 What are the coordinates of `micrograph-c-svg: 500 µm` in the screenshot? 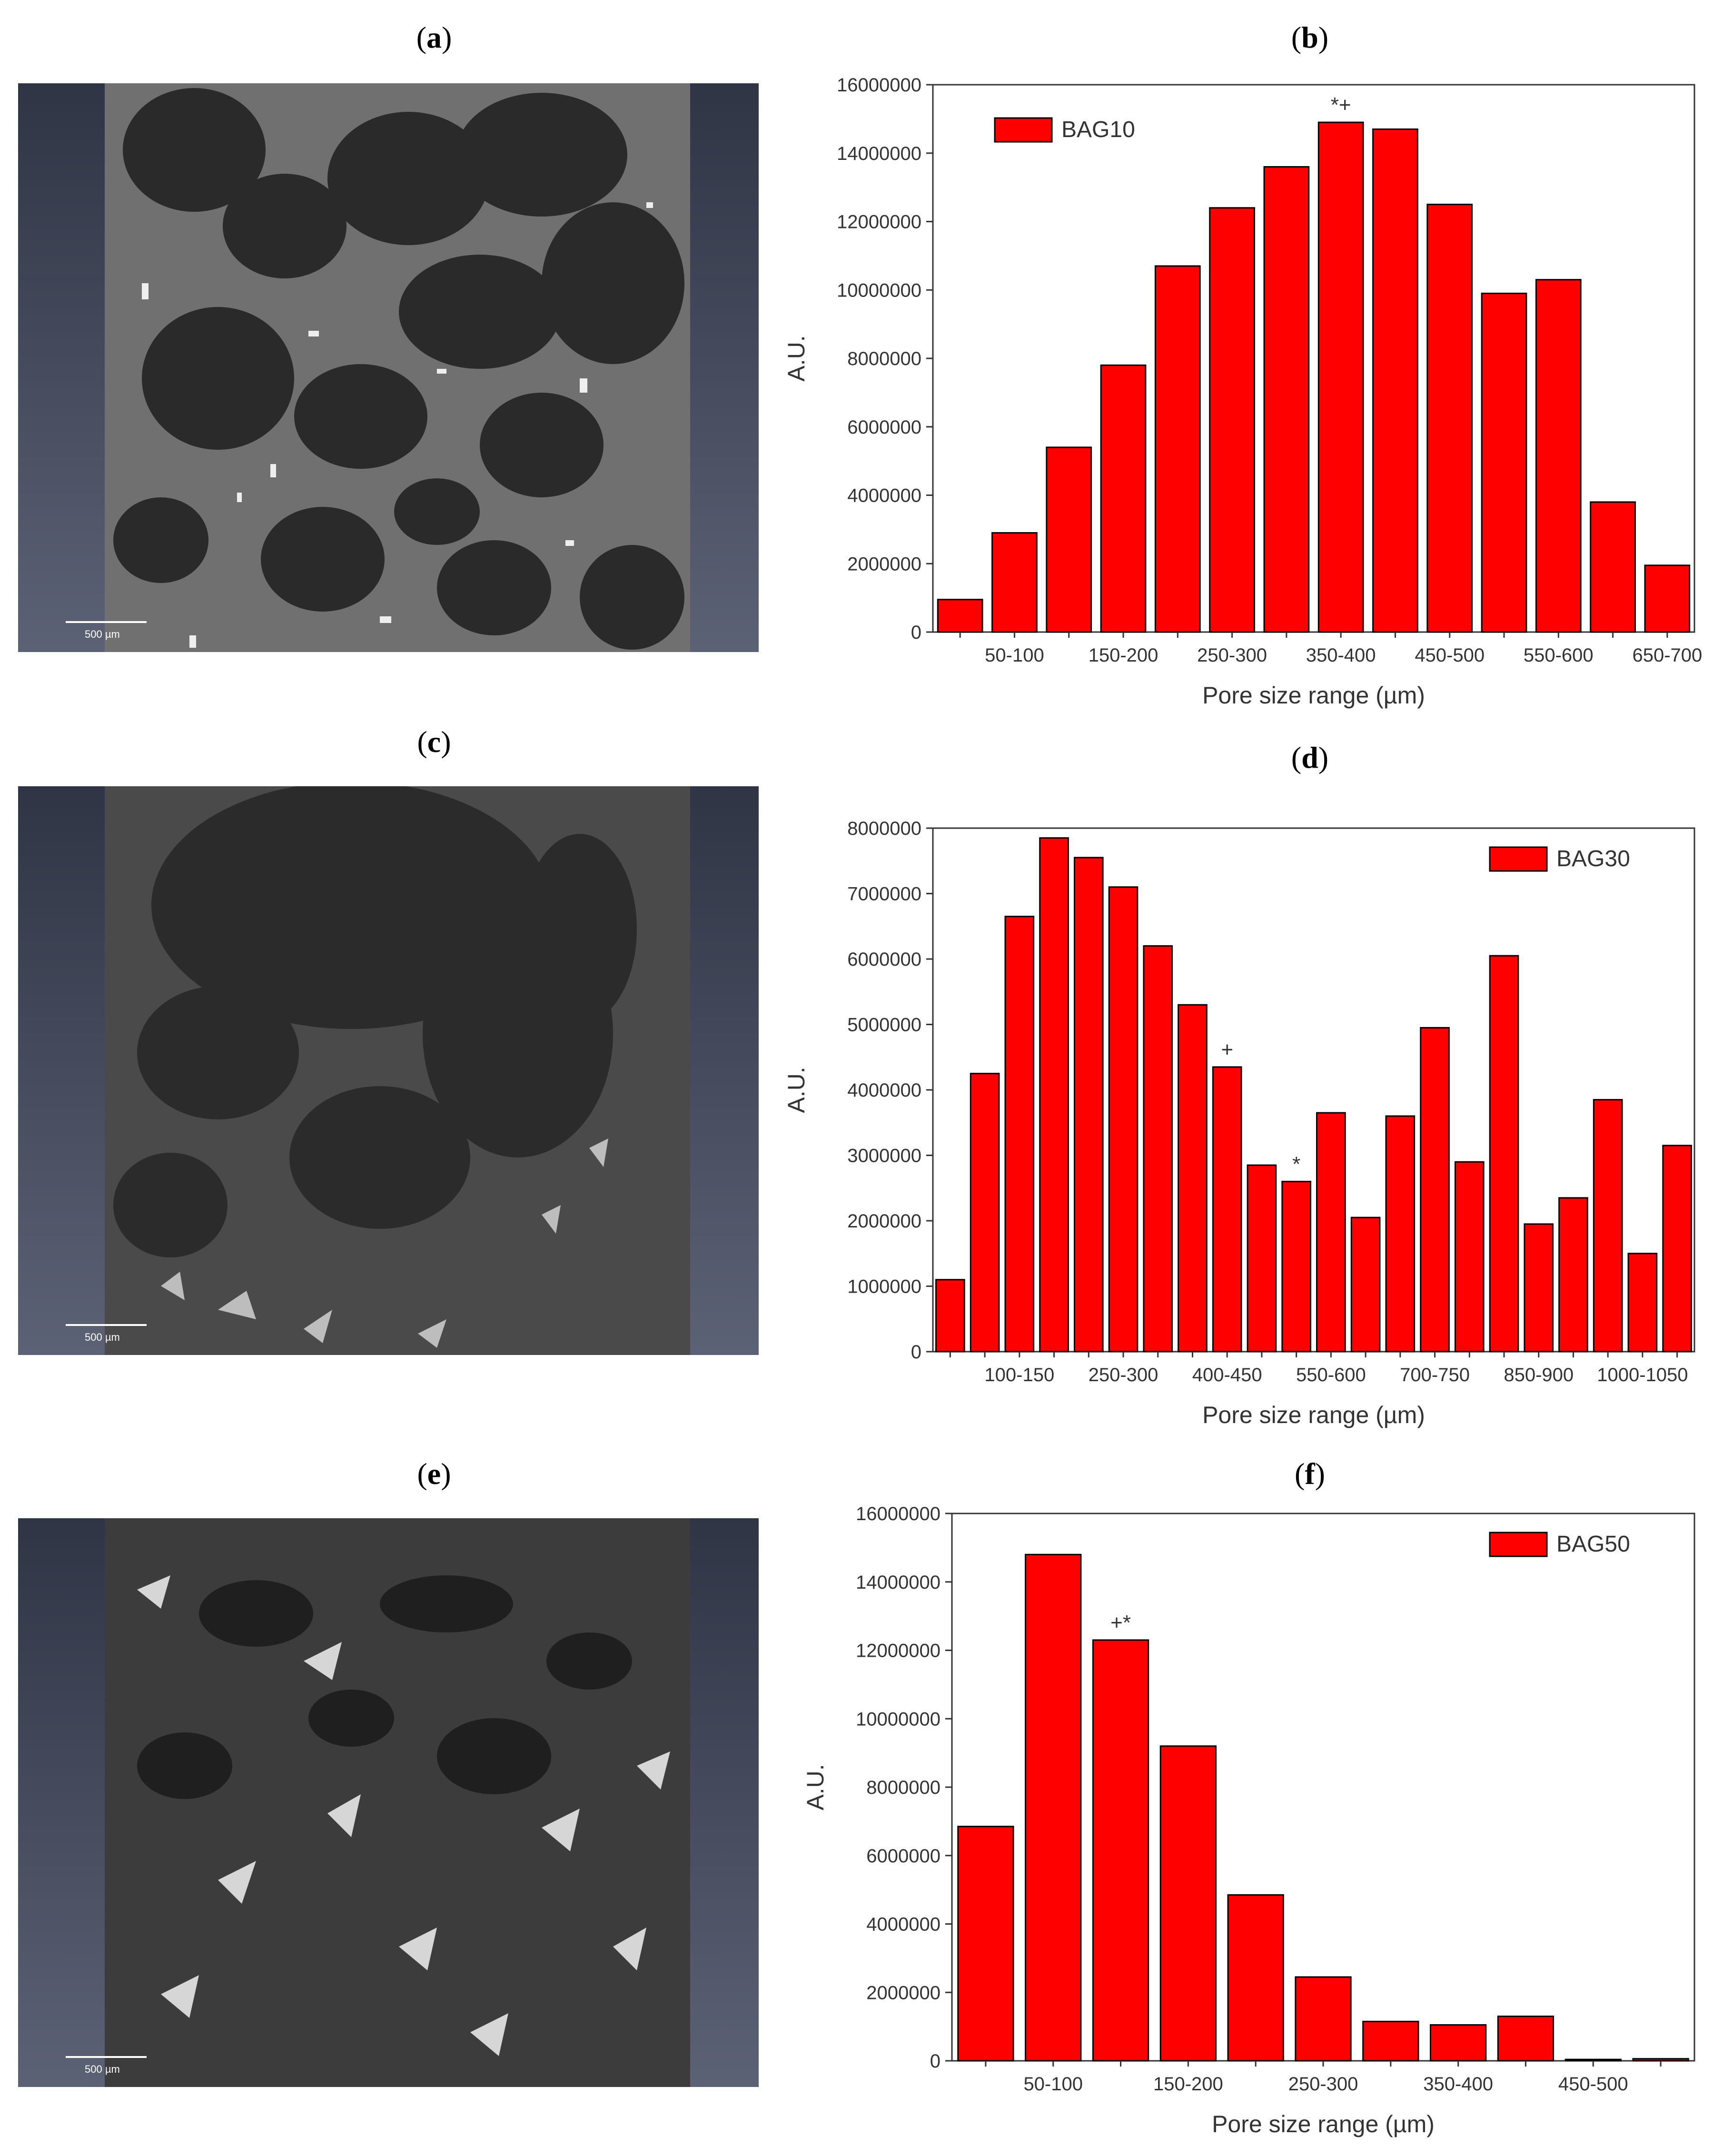 It's located at (389, 1070).